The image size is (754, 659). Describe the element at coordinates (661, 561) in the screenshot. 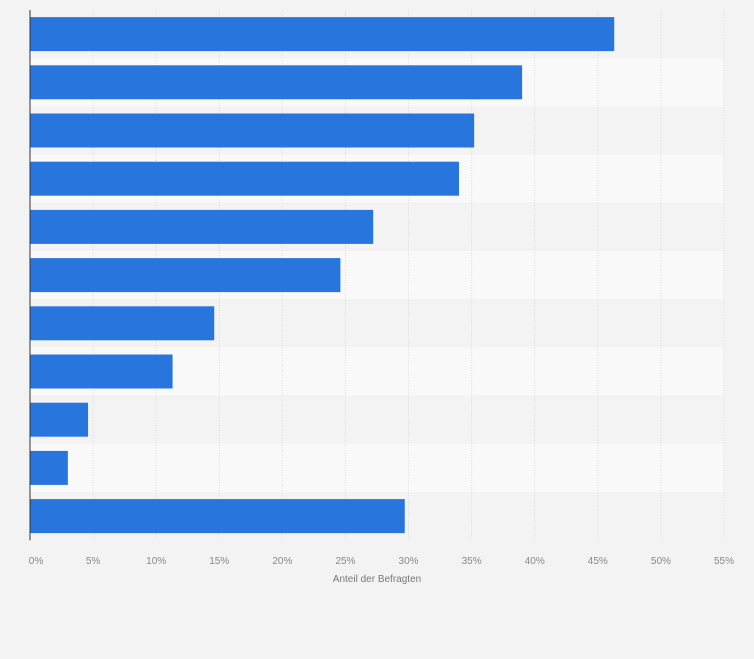

I see `x-tick-label: 50%` at that location.